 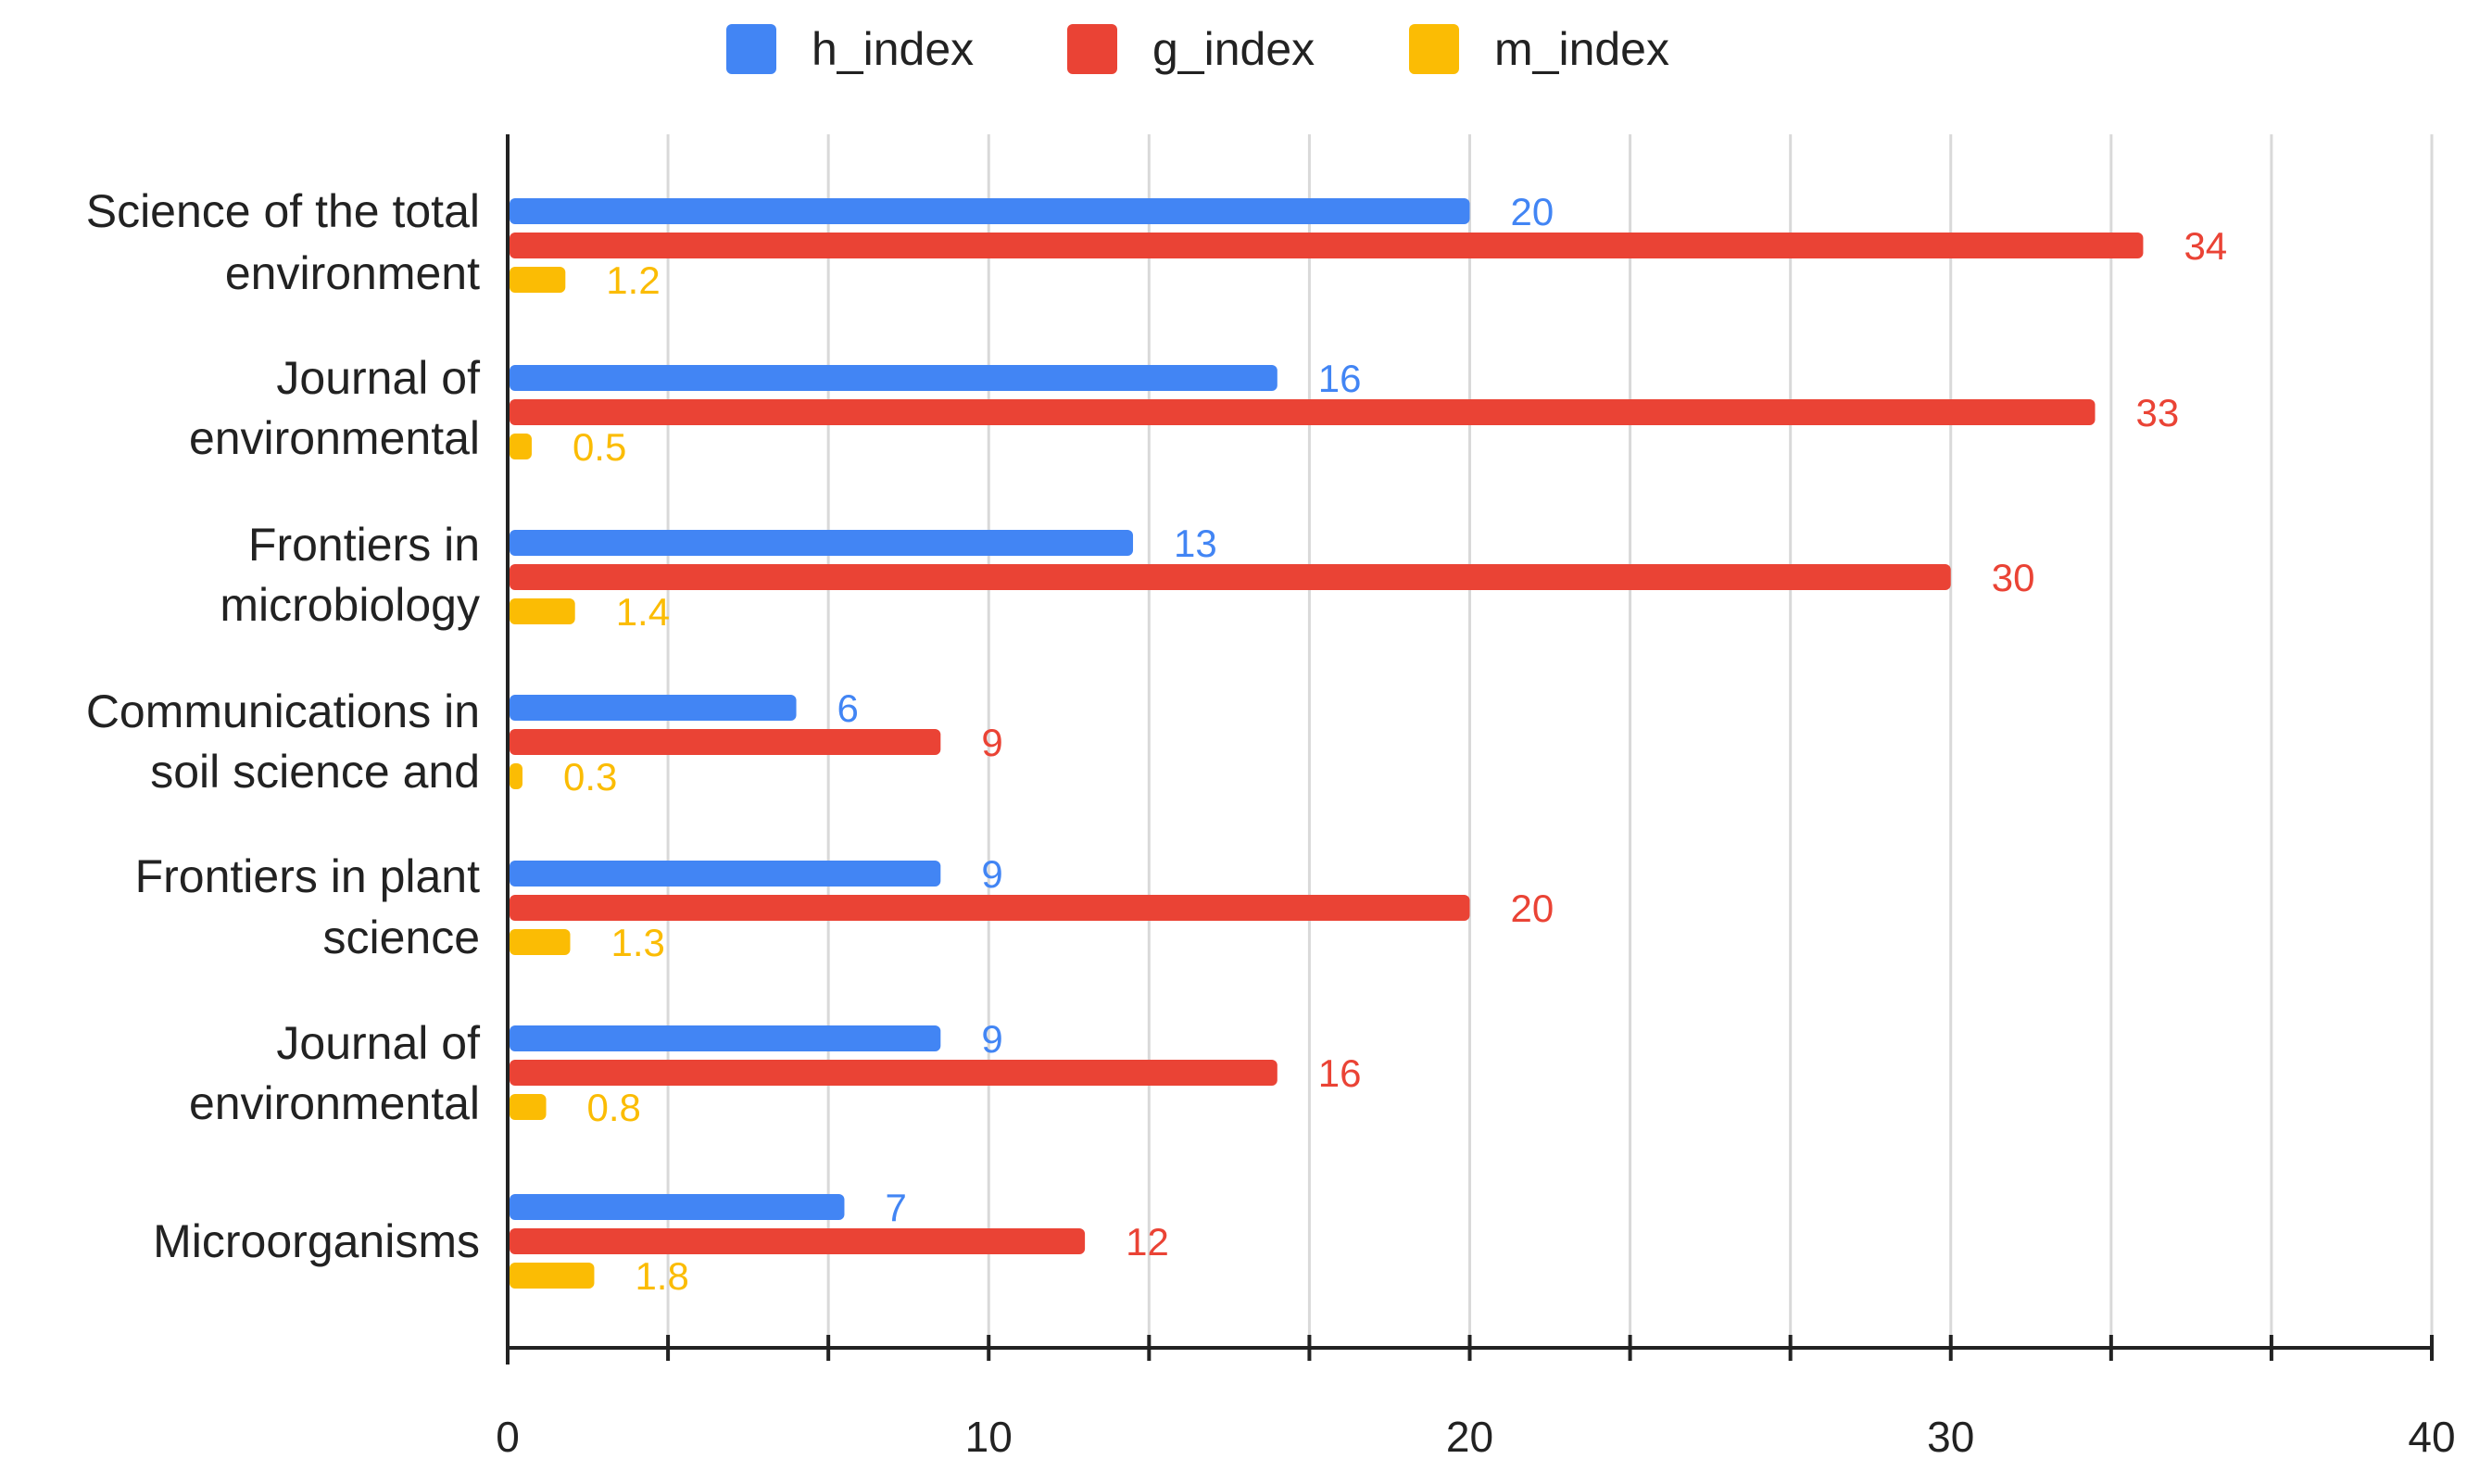 What do you see at coordinates (508, 1437) in the screenshot?
I see `x-tick-label: 0` at bounding box center [508, 1437].